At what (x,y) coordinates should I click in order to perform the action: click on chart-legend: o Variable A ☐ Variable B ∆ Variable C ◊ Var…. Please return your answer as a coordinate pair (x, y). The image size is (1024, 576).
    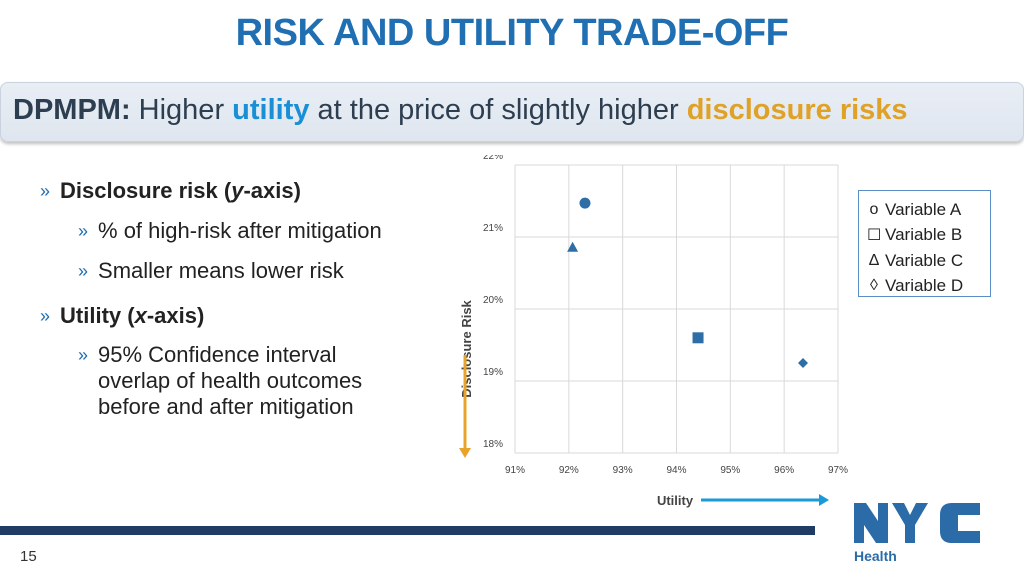
    Looking at the image, I should click on (924, 243).